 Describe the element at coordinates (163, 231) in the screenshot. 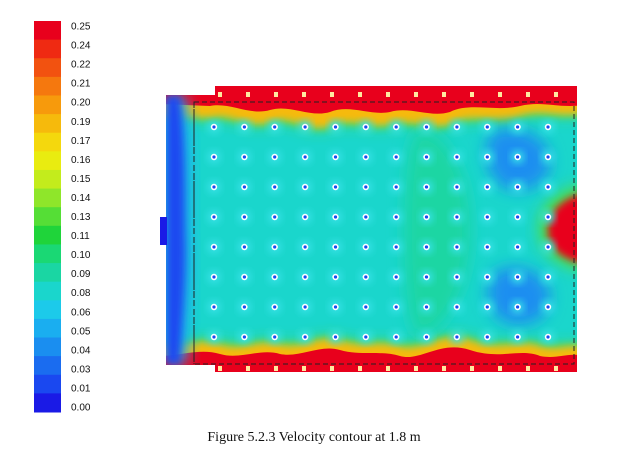

I see `inlet-stub` at that location.